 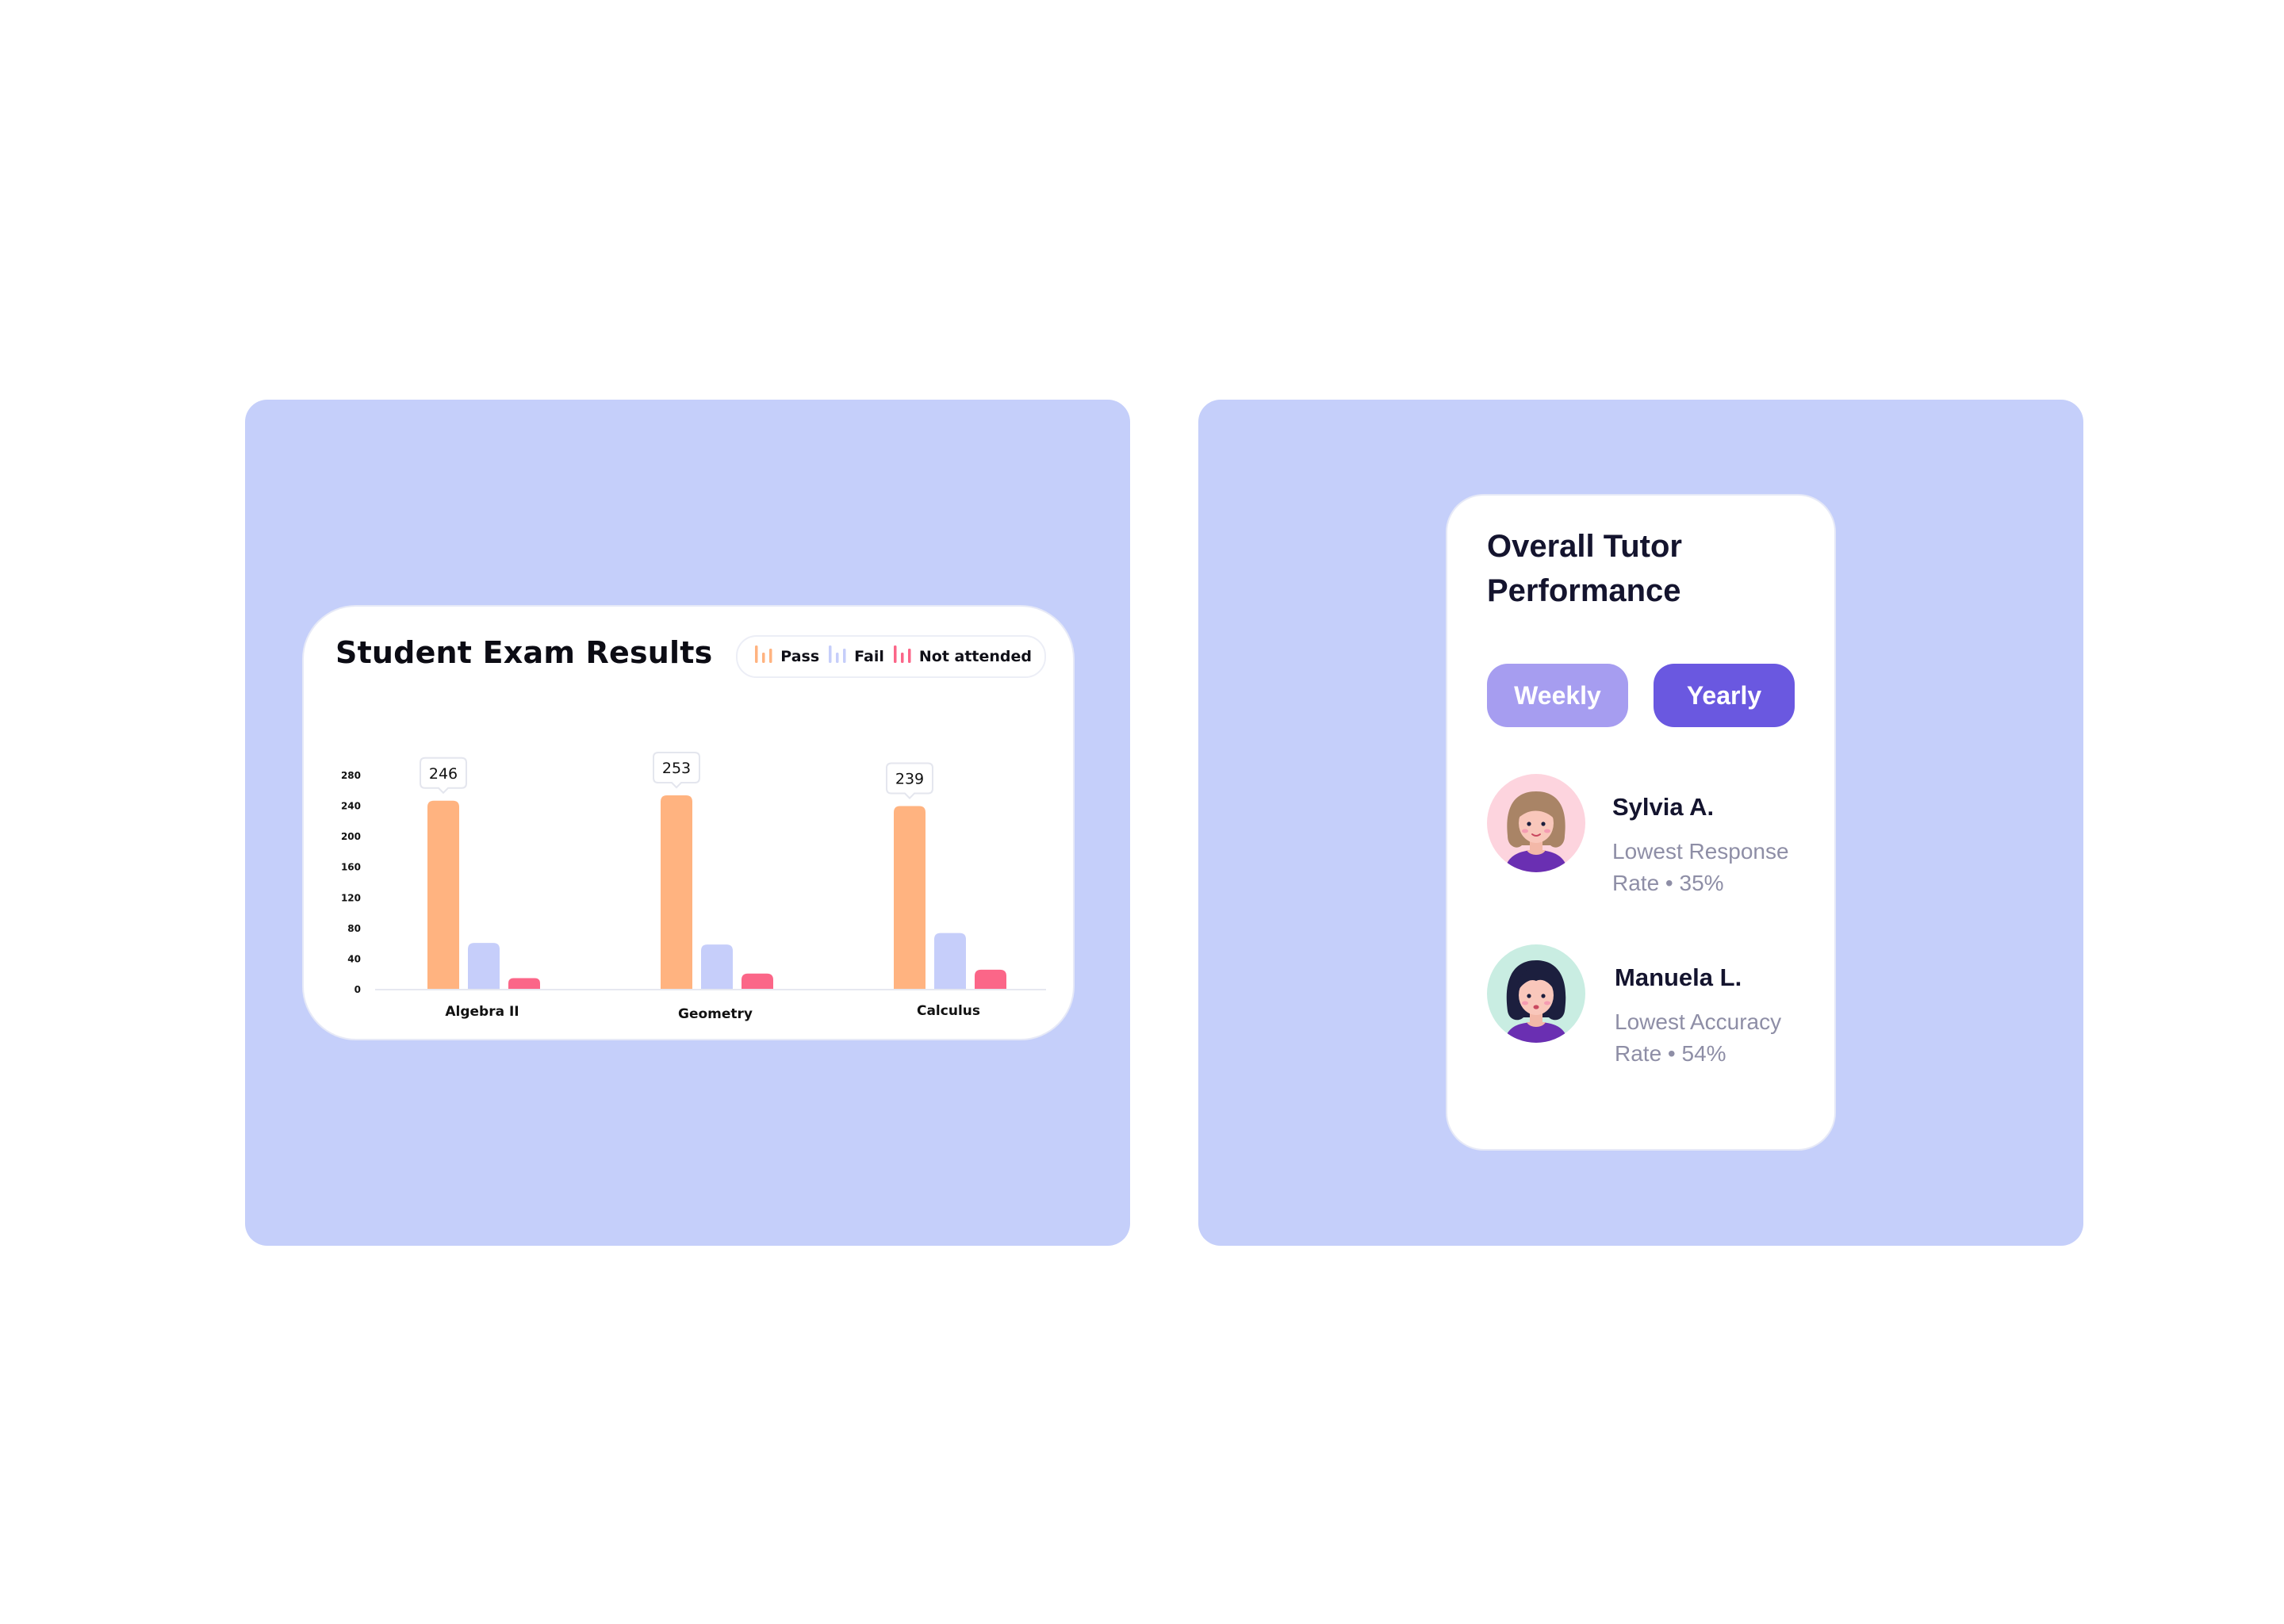 What do you see at coordinates (975, 656) in the screenshot?
I see `legend-label-not-attended: Not attended` at bounding box center [975, 656].